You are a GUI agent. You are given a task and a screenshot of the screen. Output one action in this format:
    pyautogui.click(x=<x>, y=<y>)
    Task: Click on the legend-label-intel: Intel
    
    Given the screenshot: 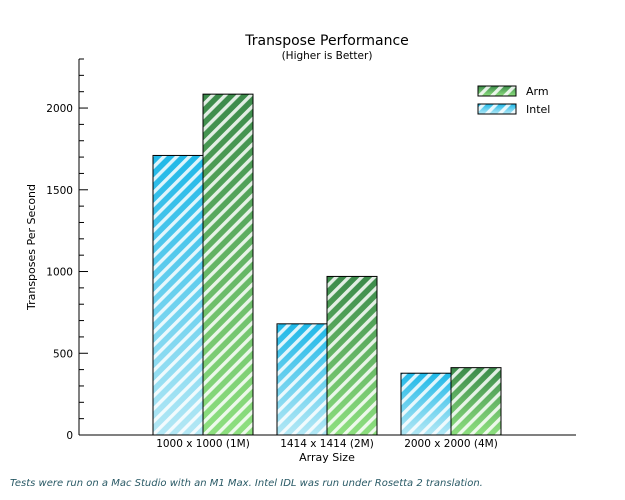 What is the action you would take?
    pyautogui.click(x=538, y=109)
    